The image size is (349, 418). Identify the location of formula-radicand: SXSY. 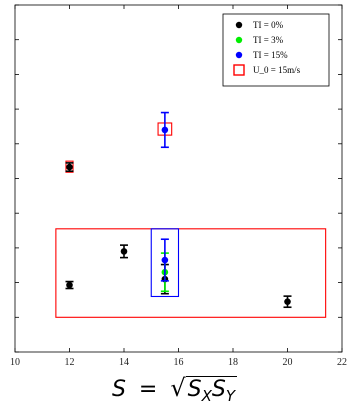
(211, 392).